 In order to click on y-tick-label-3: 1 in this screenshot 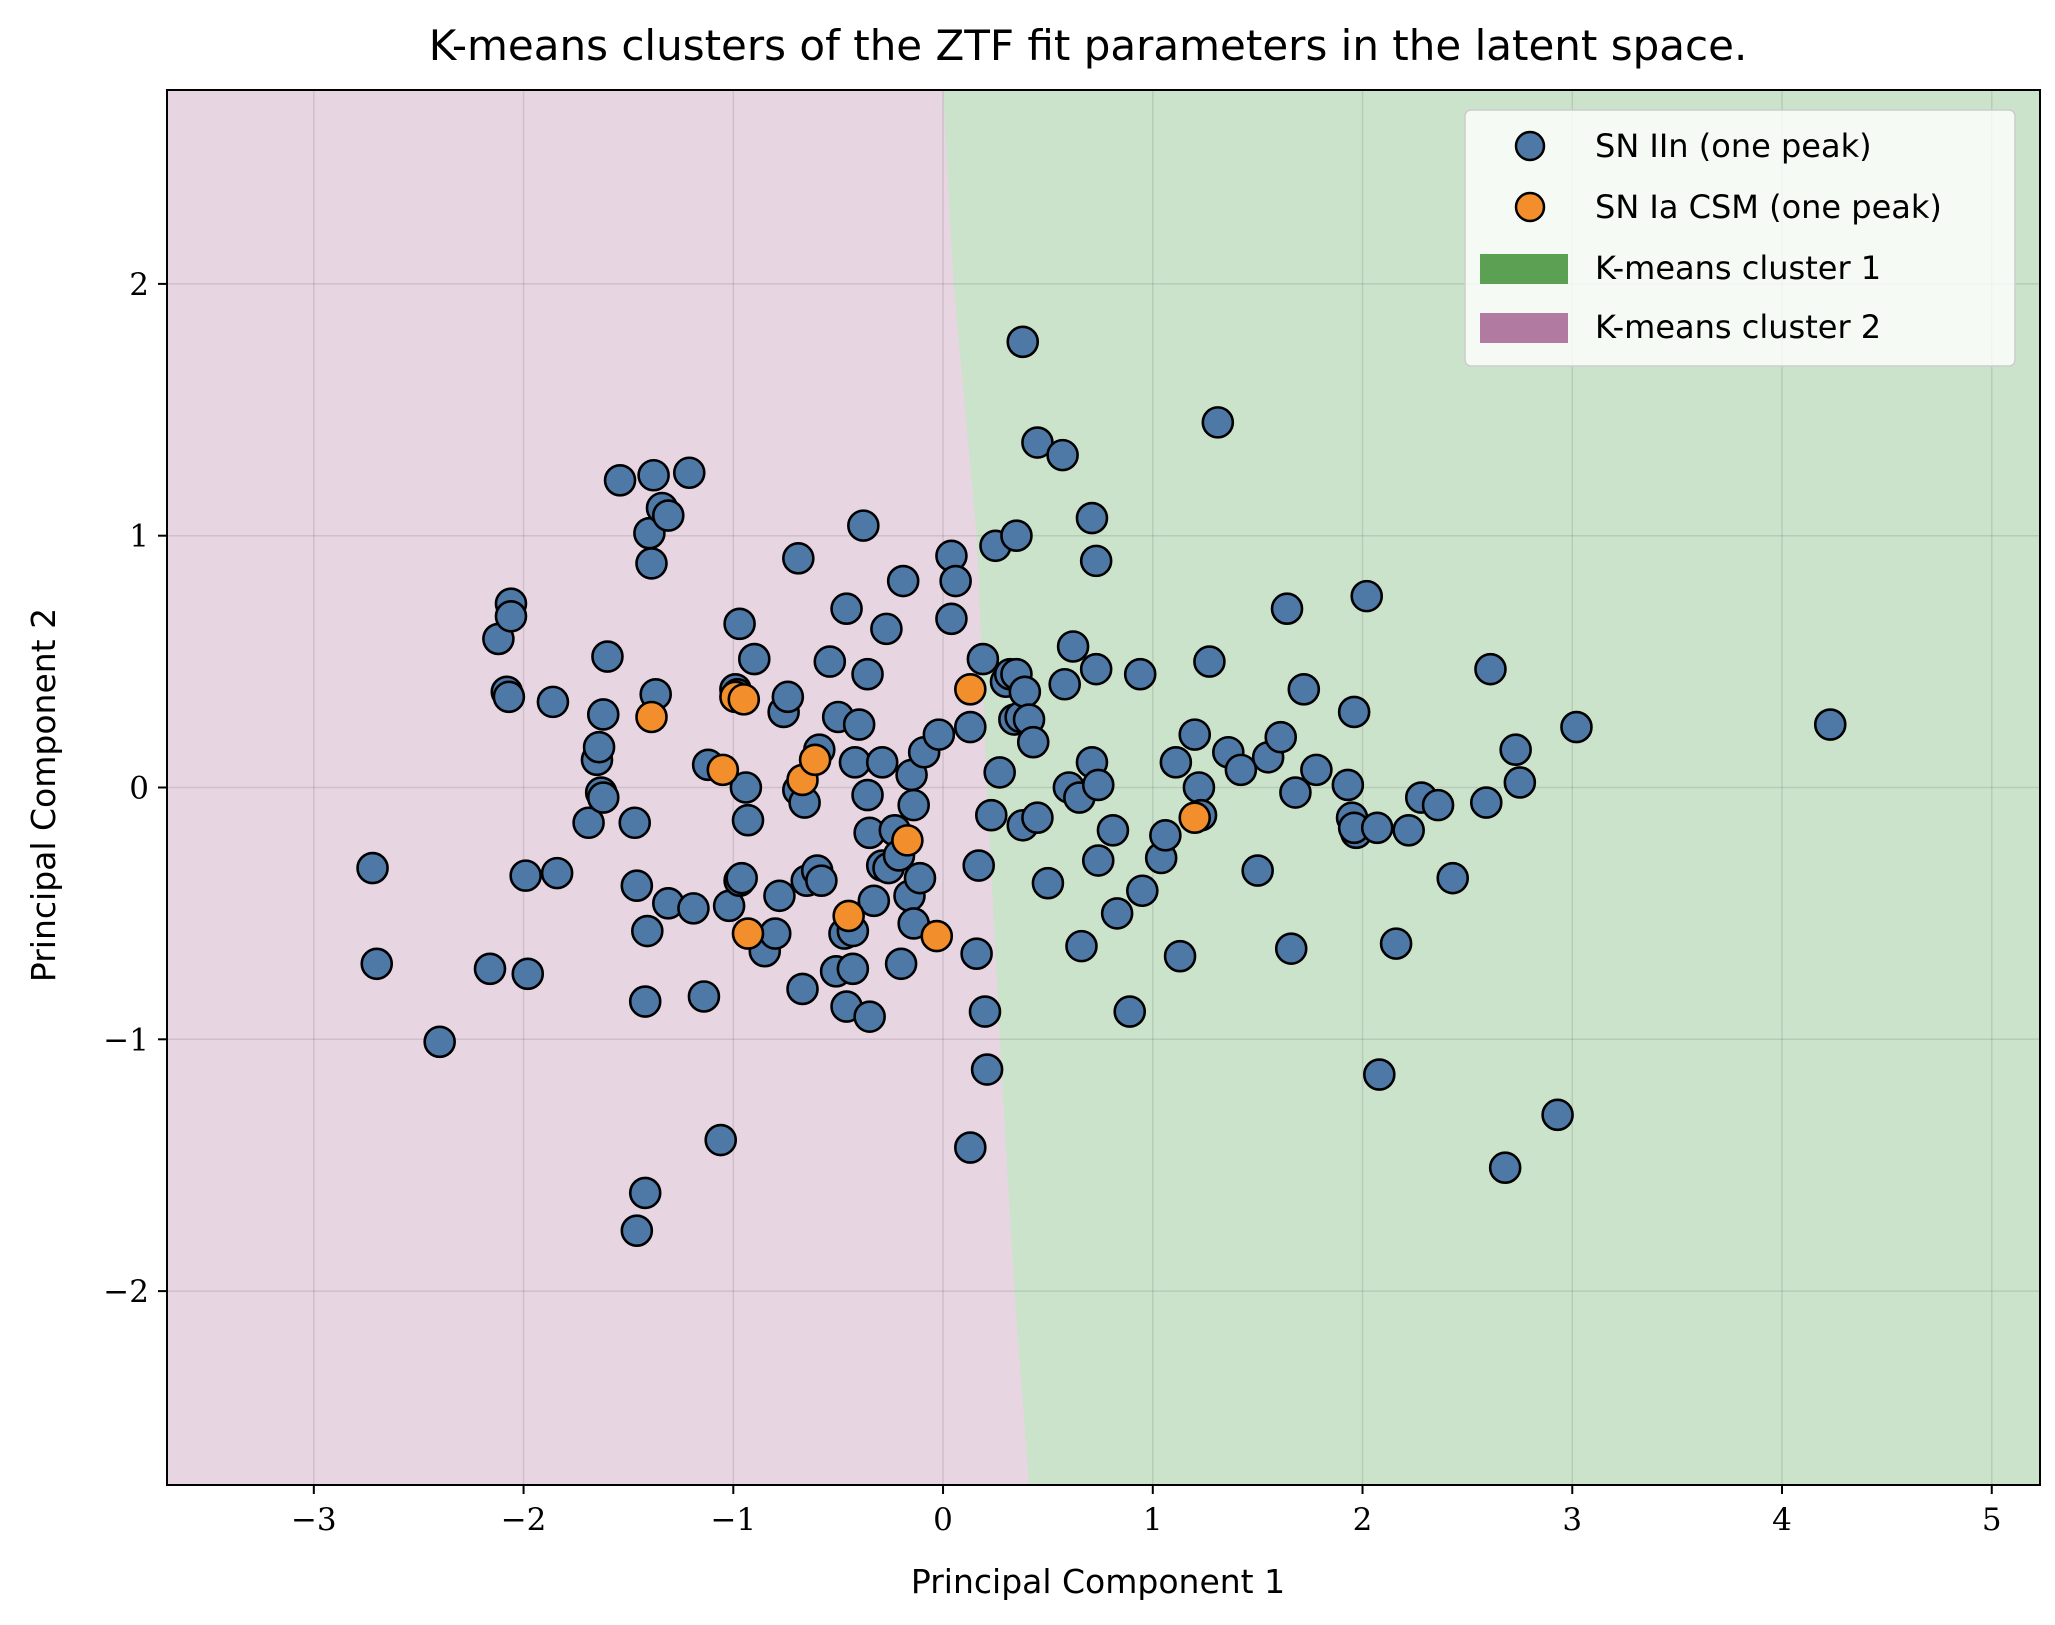, I will do `click(139, 537)`.